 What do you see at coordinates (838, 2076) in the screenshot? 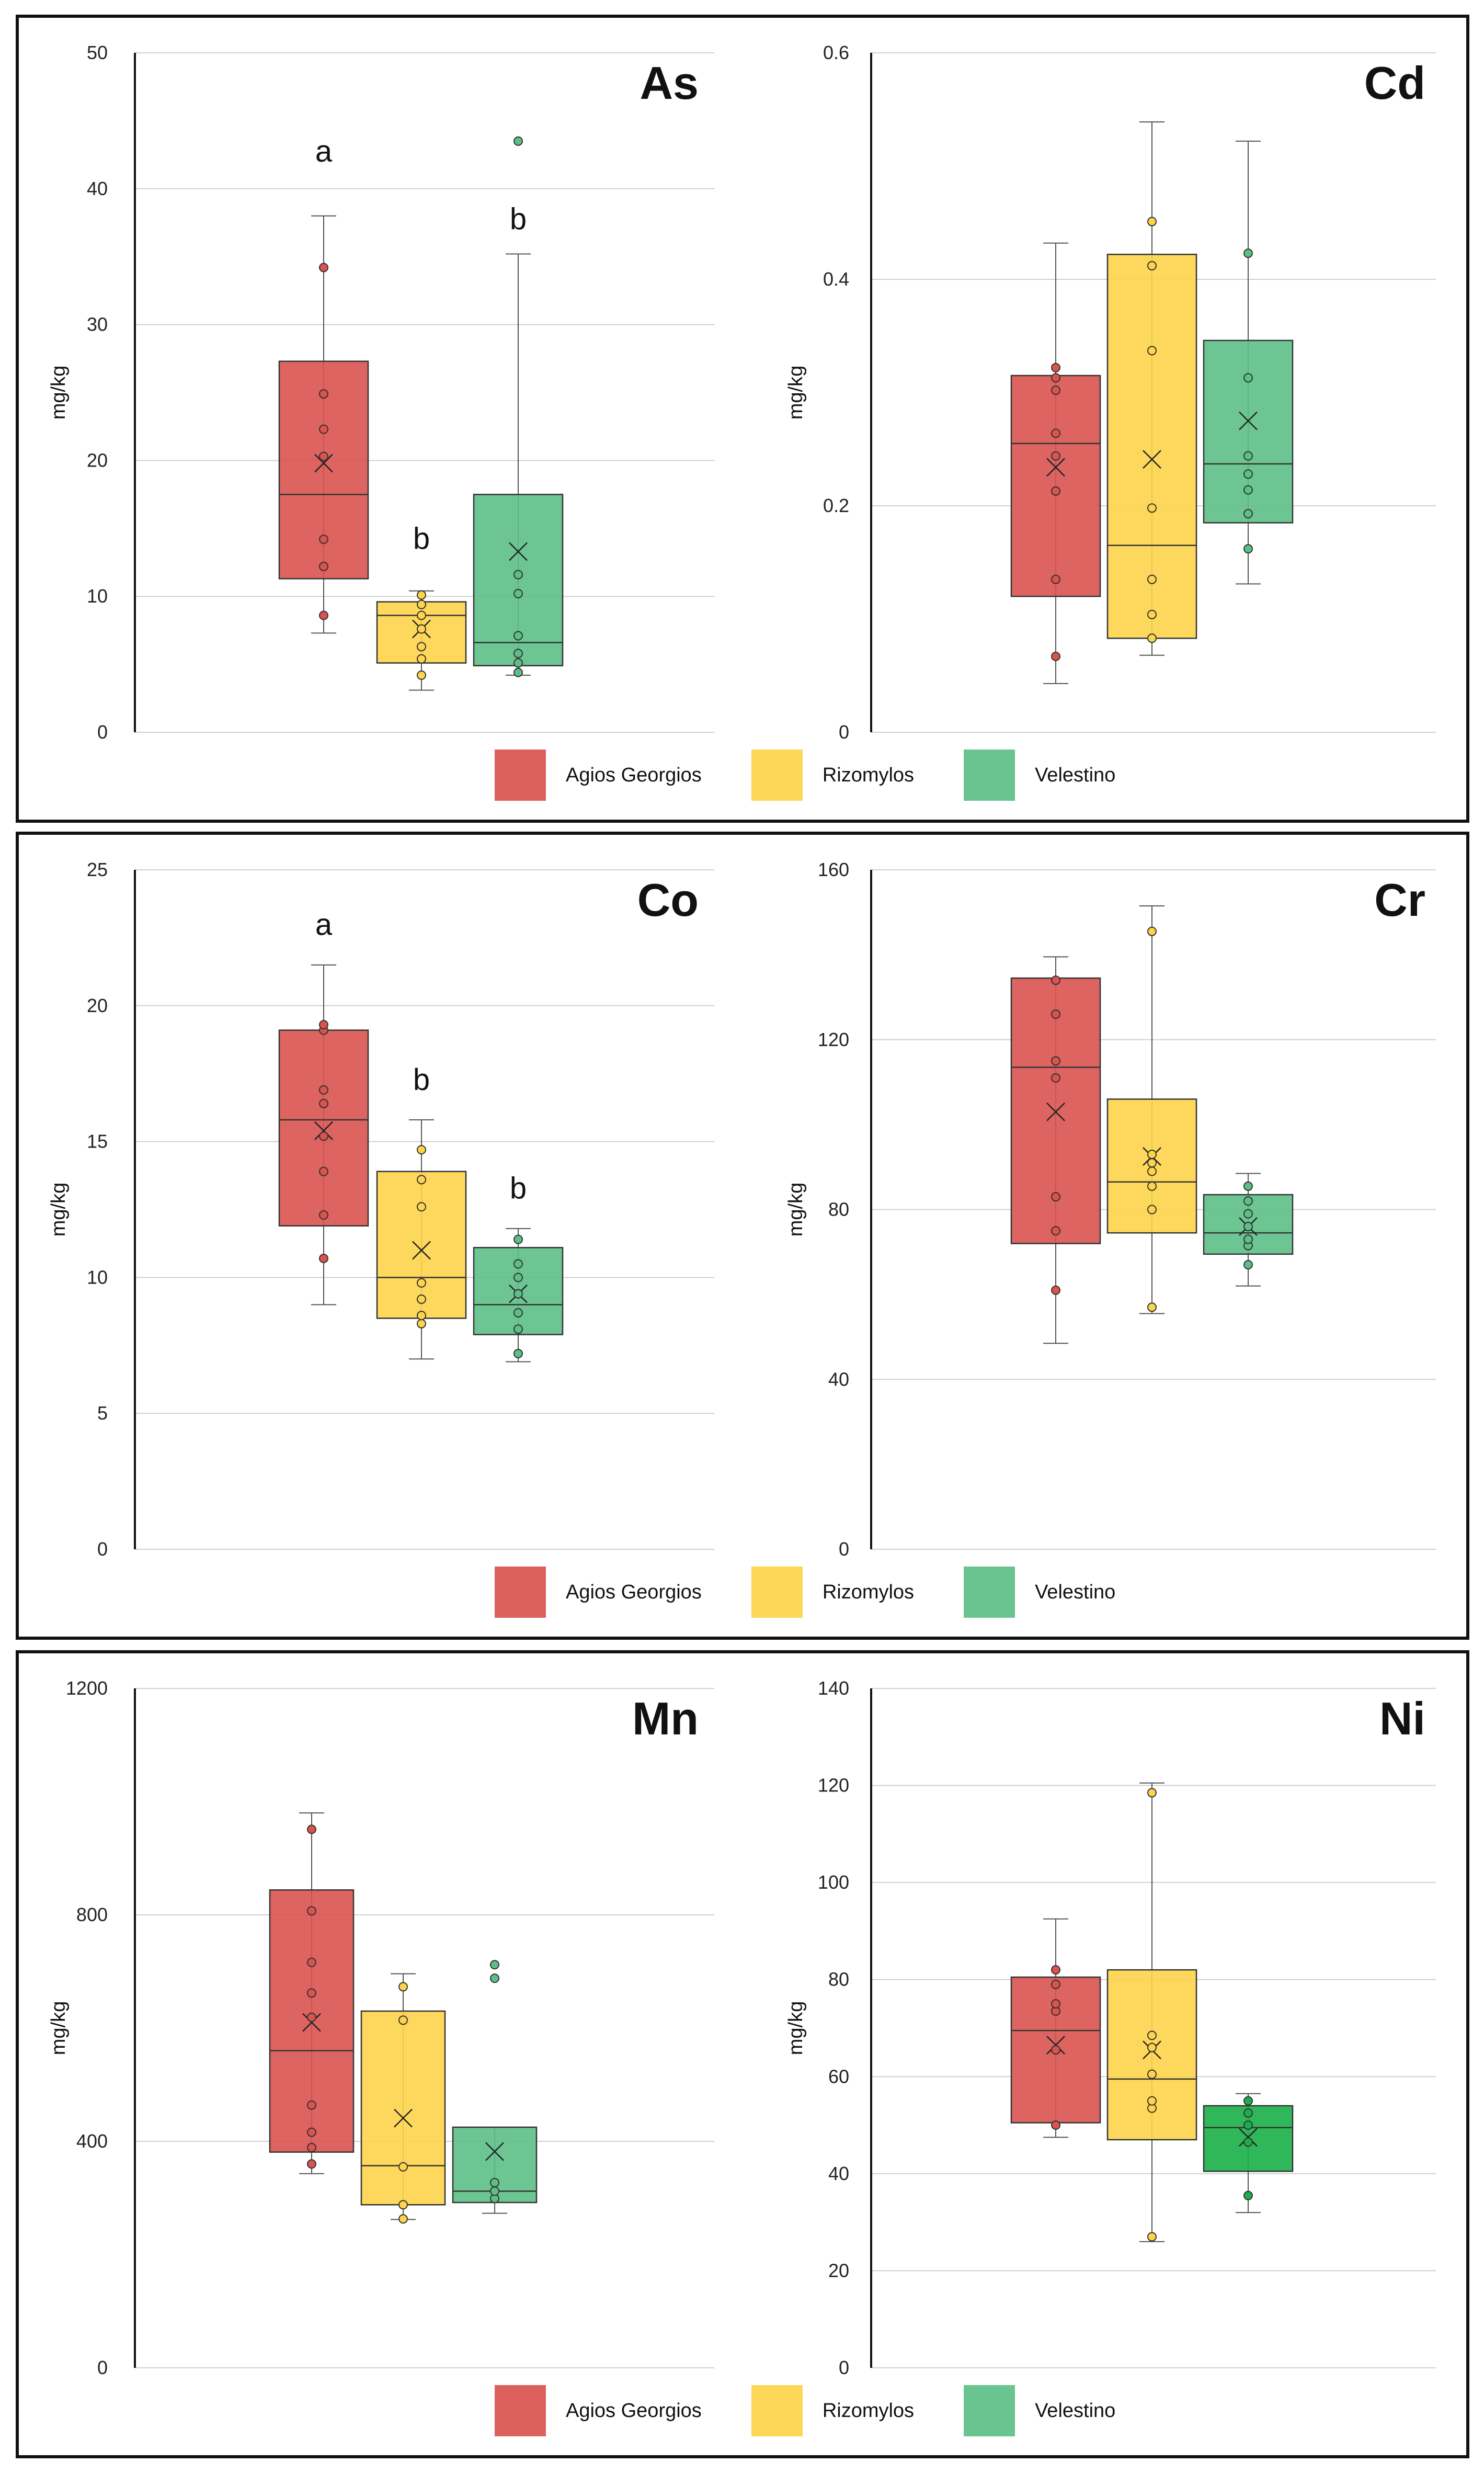
I see `y-tick-label: 60` at bounding box center [838, 2076].